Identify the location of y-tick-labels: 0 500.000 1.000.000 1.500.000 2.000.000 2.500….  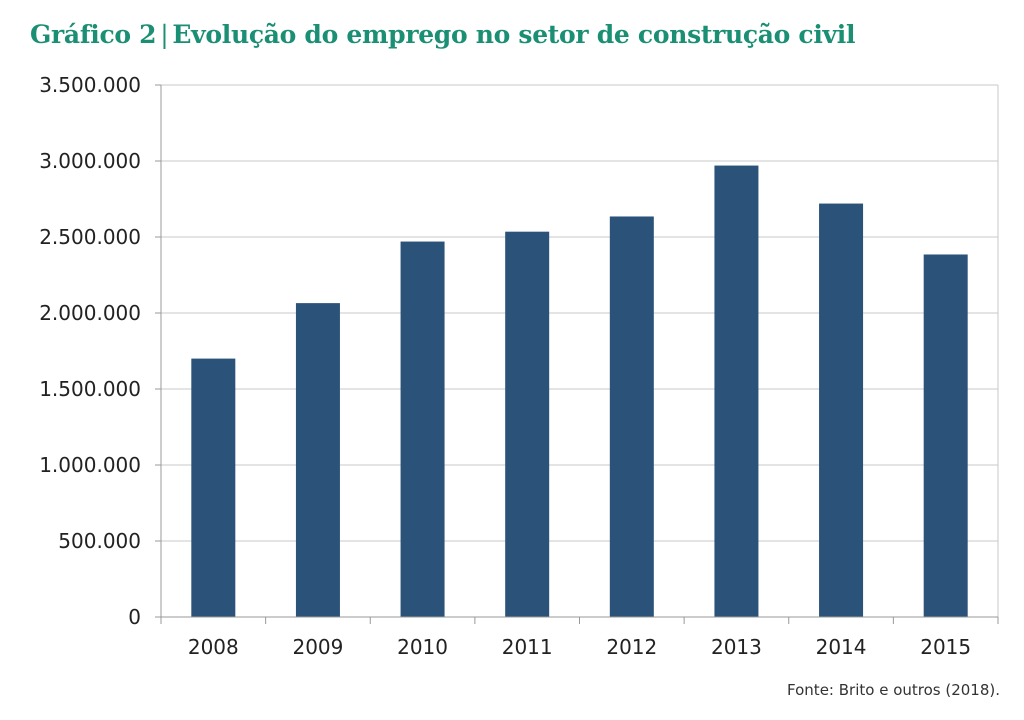
(90, 351).